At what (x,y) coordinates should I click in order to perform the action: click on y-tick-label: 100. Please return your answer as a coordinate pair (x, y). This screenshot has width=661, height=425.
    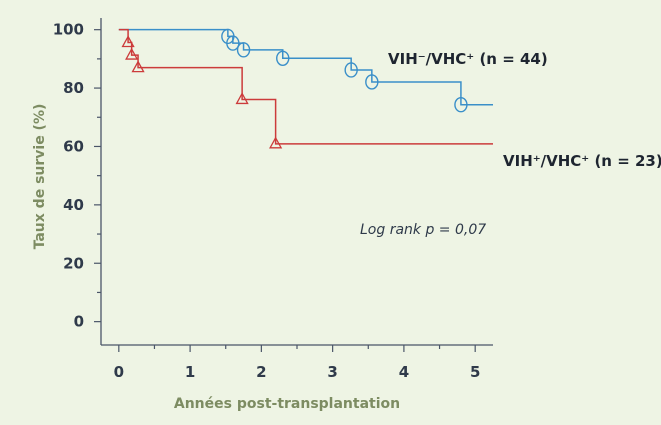
    Looking at the image, I should click on (68, 30).